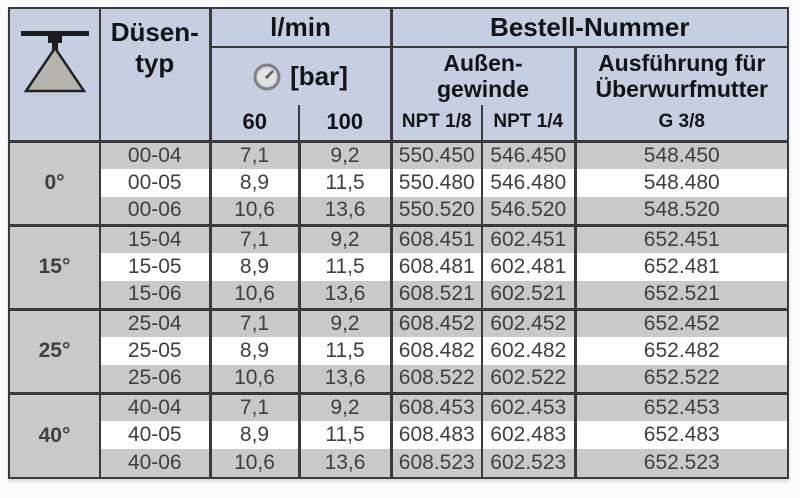 The image size is (800, 498). What do you see at coordinates (319, 76) in the screenshot?
I see `pressure-unit-label: [bar]` at bounding box center [319, 76].